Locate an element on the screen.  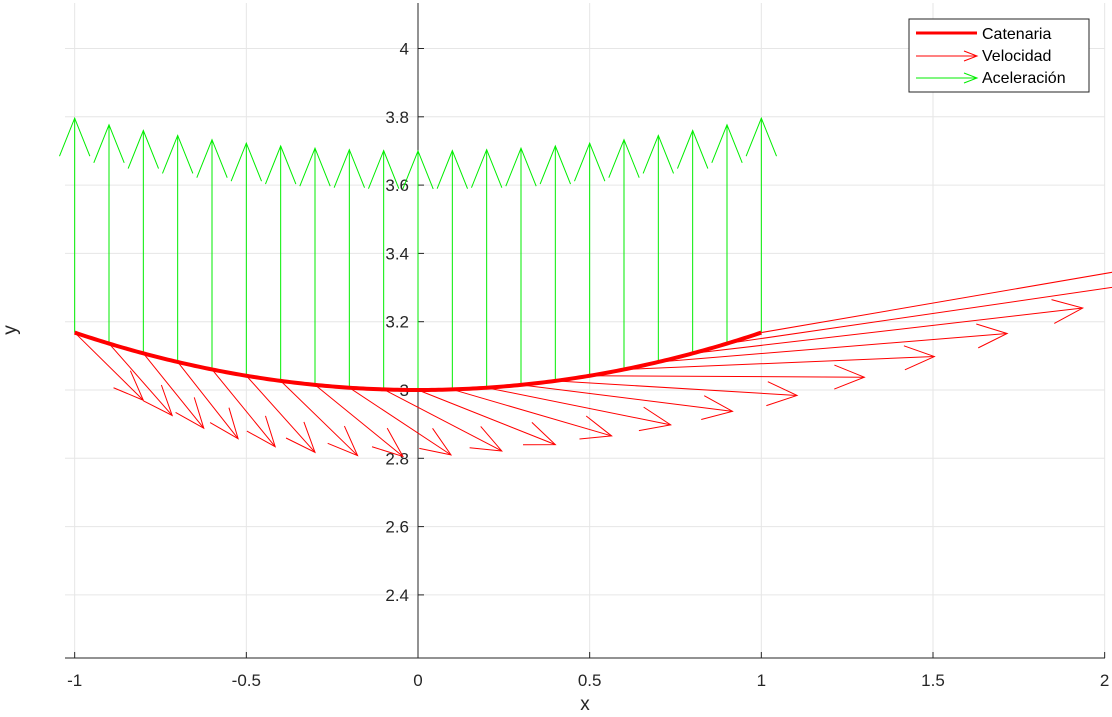
legend: Catenaria Velocidad Aceleración is located at coordinates (999, 55).